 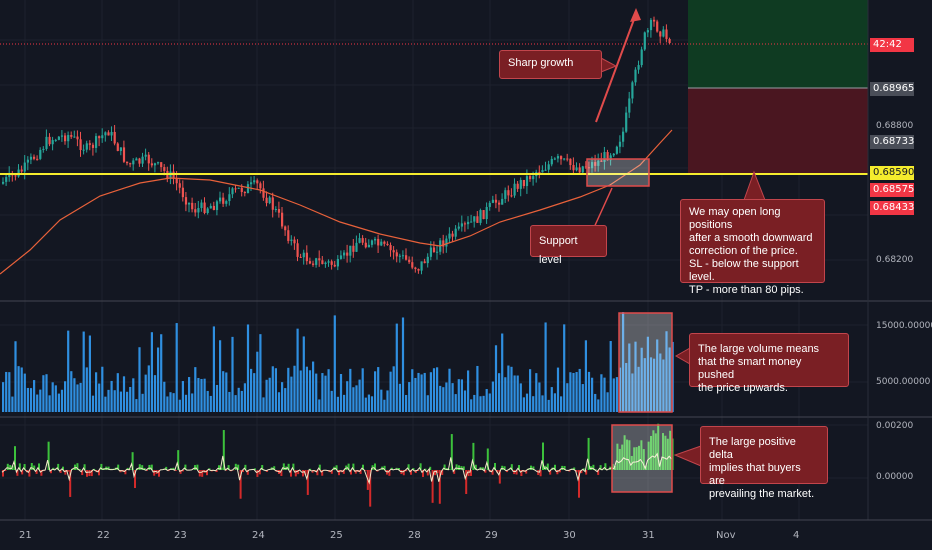 I want to click on x-tick-label: 21, so click(x=25, y=535).